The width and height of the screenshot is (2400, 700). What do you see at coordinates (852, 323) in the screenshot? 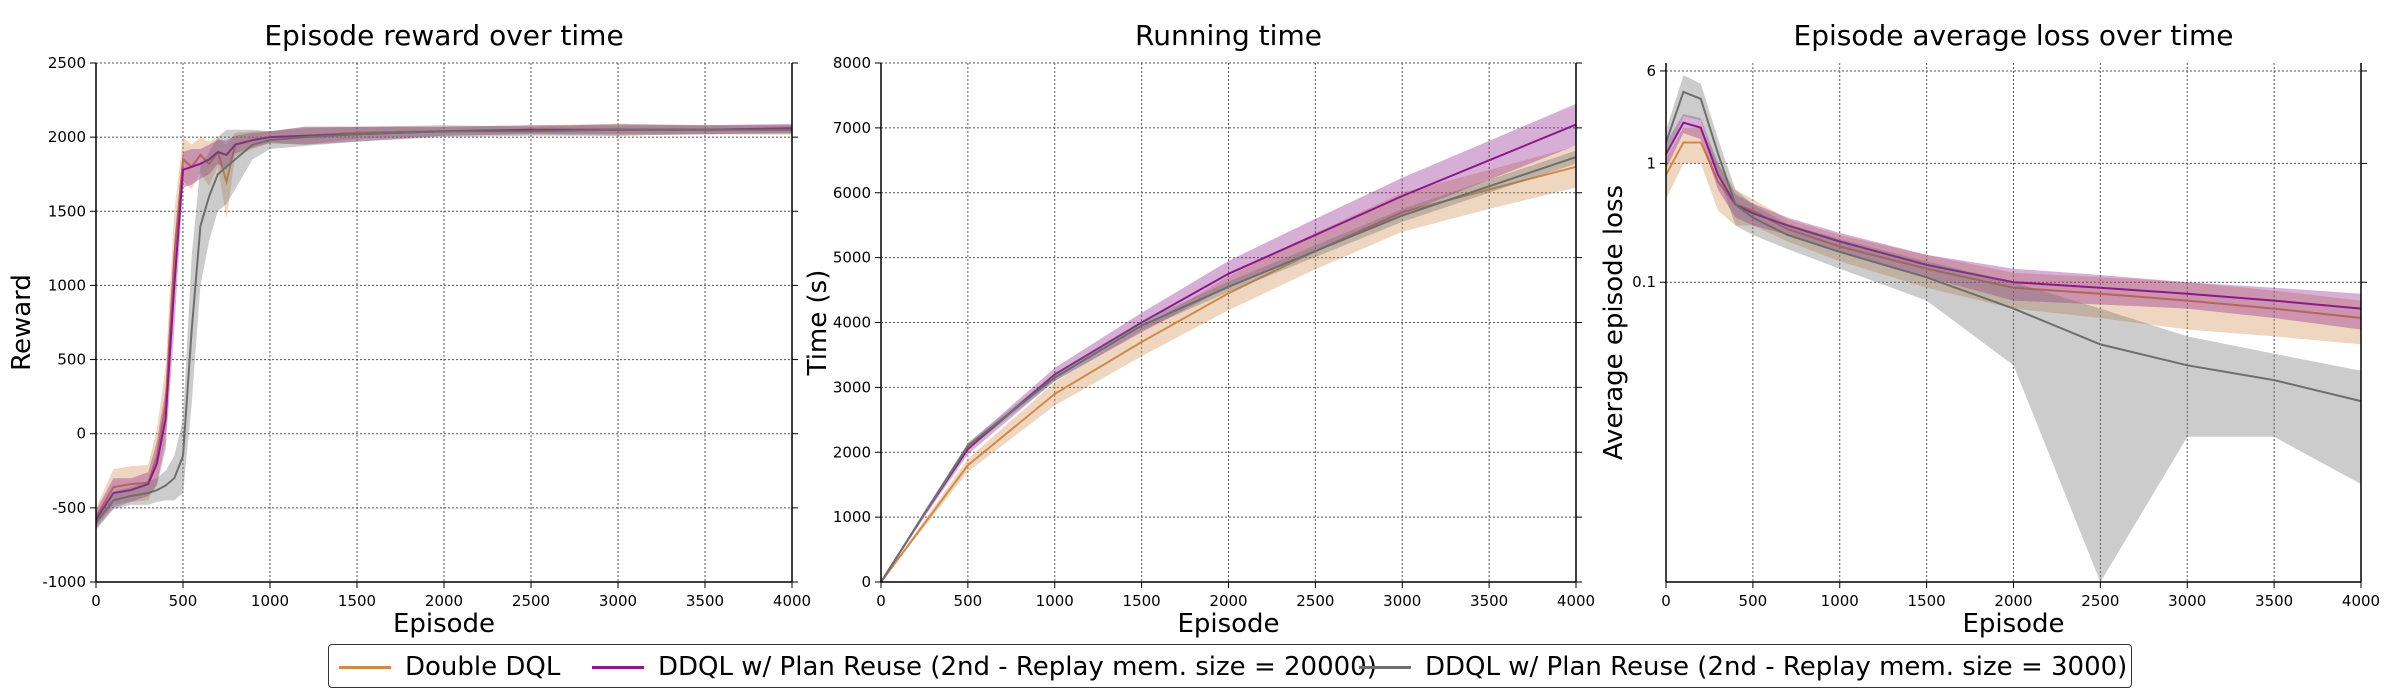
I see `y-tick-label: 4000` at bounding box center [852, 323].